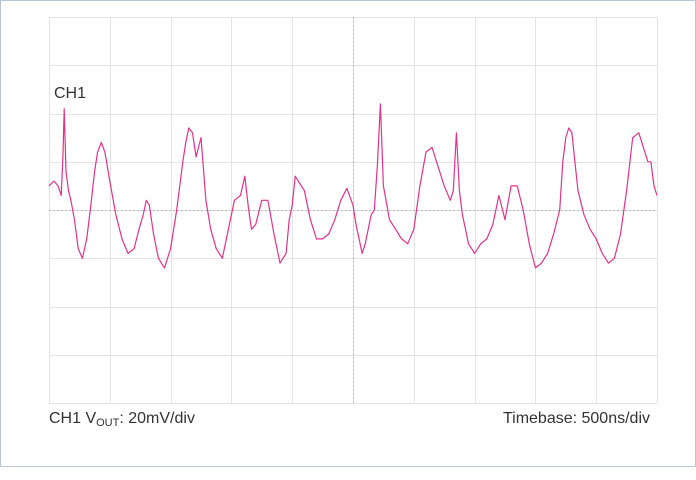 The width and height of the screenshot is (696, 480). Describe the element at coordinates (157, 418) in the screenshot. I see `vertical-scale-suffix: : 20mV/div` at that location.